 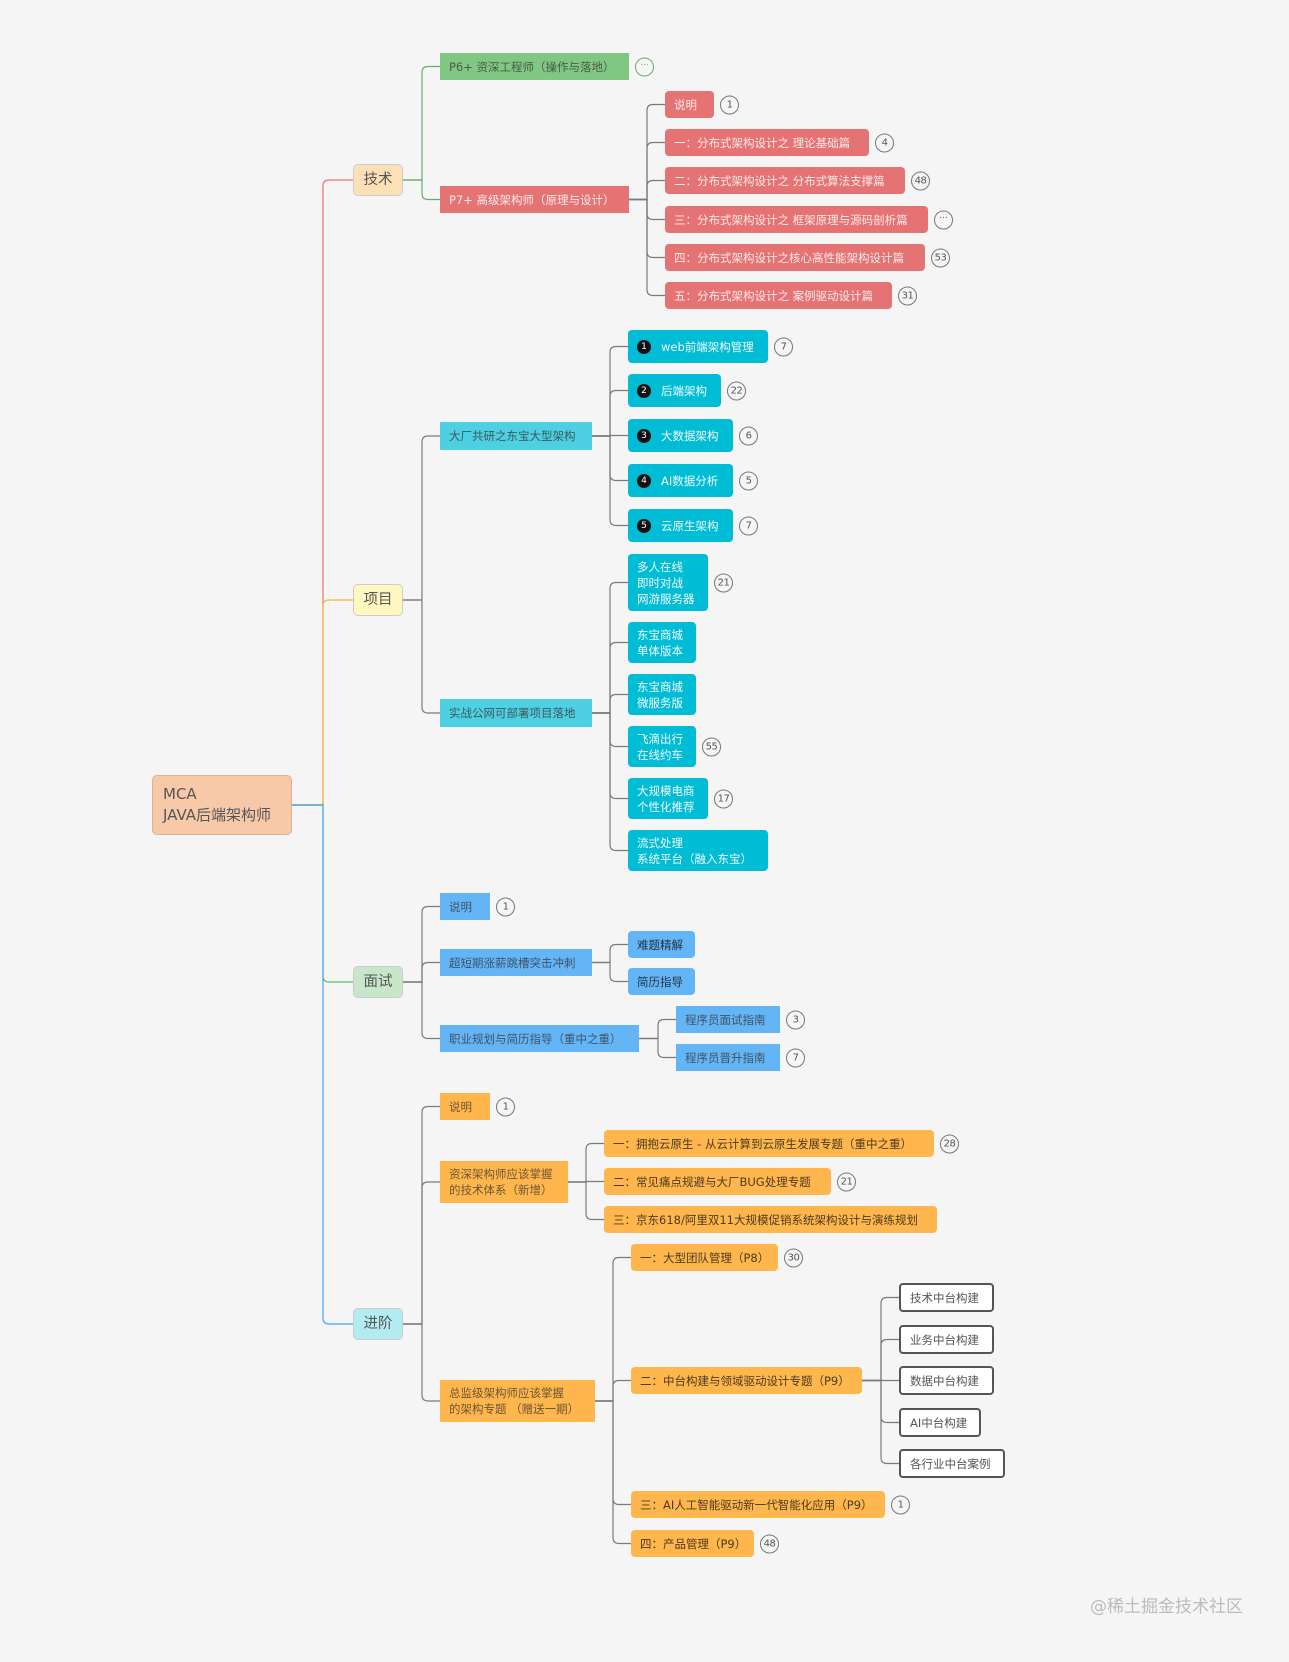 I want to click on count-badge: 5, so click(x=748, y=480).